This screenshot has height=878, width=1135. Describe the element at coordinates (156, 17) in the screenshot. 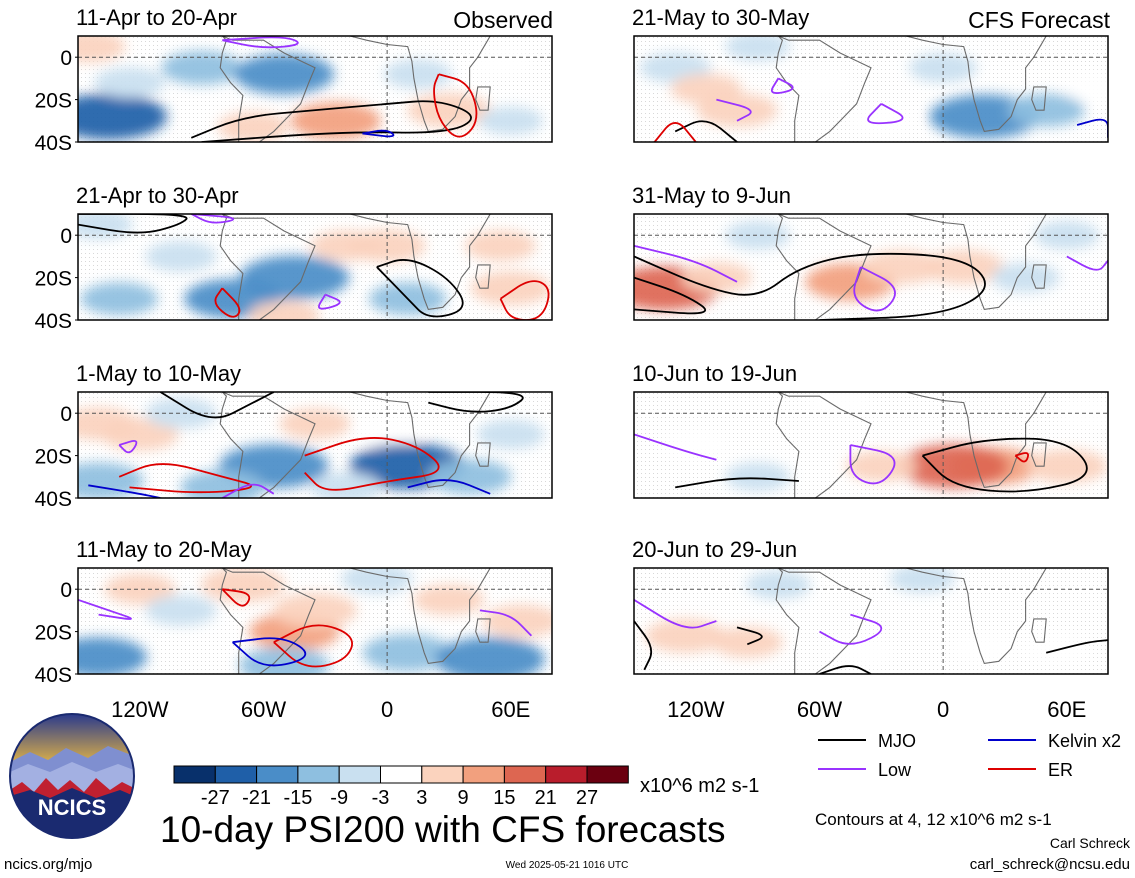

I see `panel-period-label: 11-Apr to 20-Apr` at that location.